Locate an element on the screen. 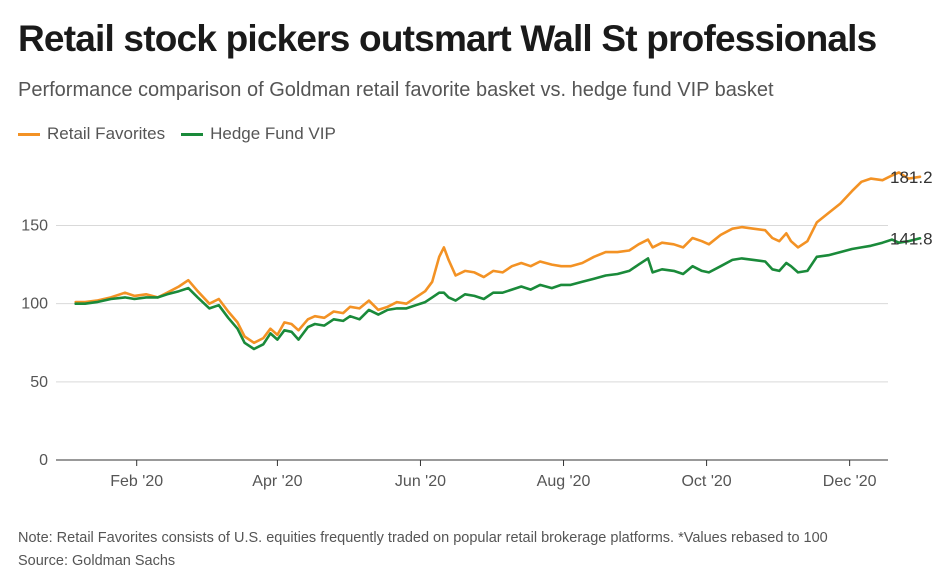 The width and height of the screenshot is (951, 583). y-tick-label: 0 is located at coordinates (43, 460).